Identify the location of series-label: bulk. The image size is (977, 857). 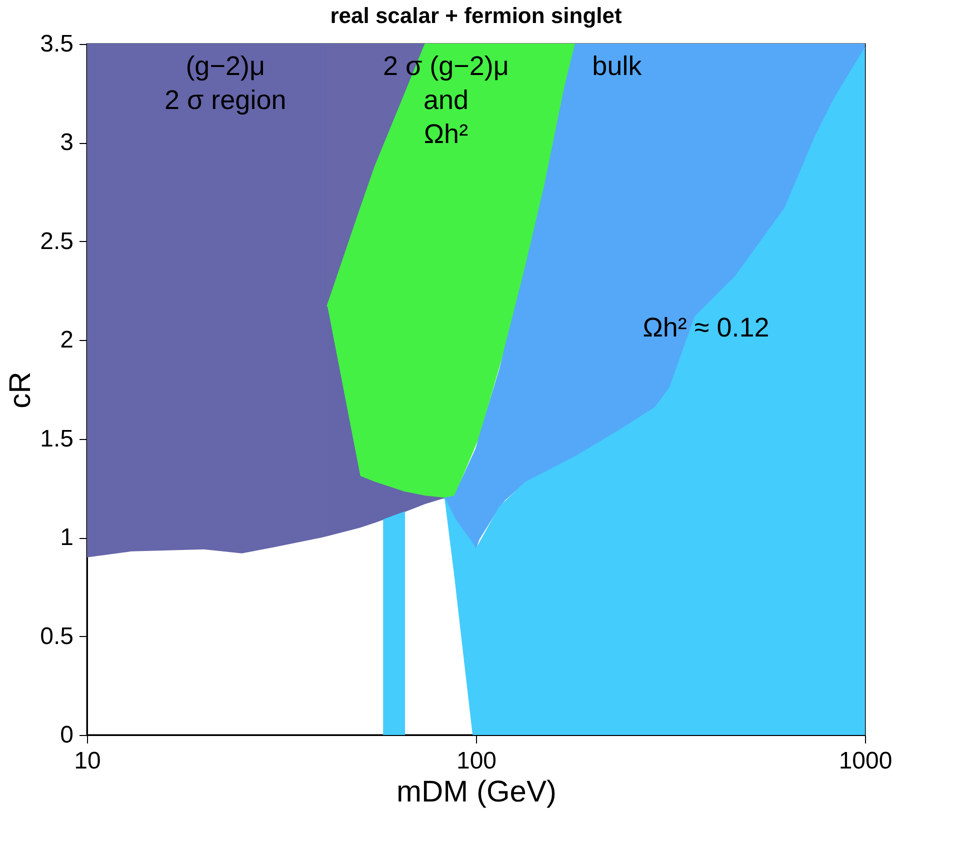
(617, 66).